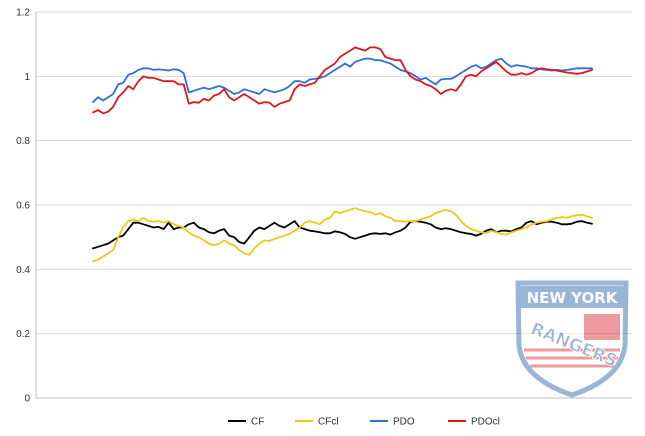  What do you see at coordinates (572, 358) in the screenshot?
I see `logo-stripes` at bounding box center [572, 358].